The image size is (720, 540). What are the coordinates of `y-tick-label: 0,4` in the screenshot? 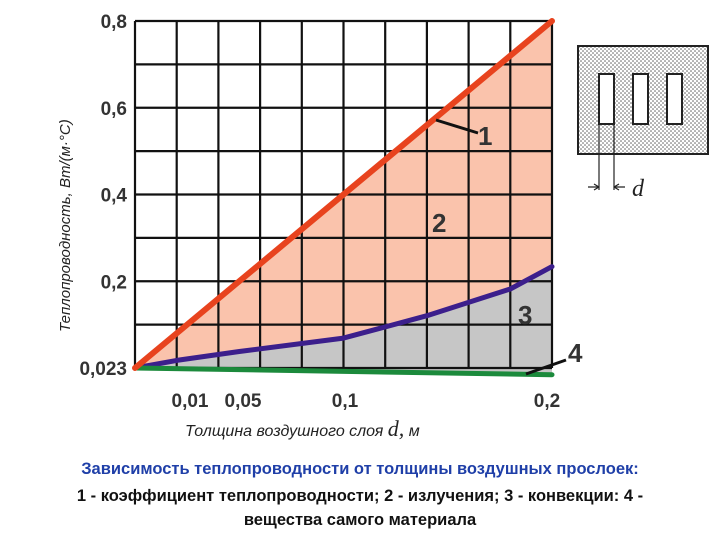 It's located at (114, 196).